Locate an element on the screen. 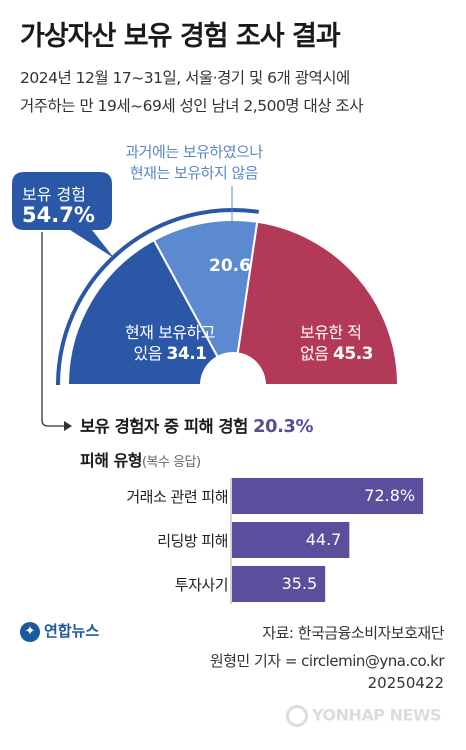 This screenshot has height=750, width=466. watermark: YONHAP NEWS is located at coordinates (364, 716).